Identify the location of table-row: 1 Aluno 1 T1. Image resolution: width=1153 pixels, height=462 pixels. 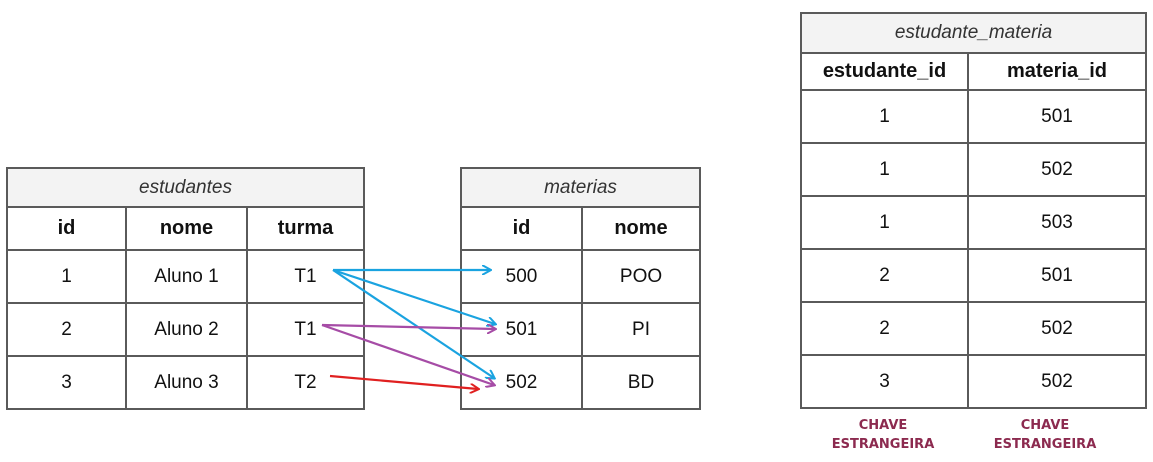
(185, 276).